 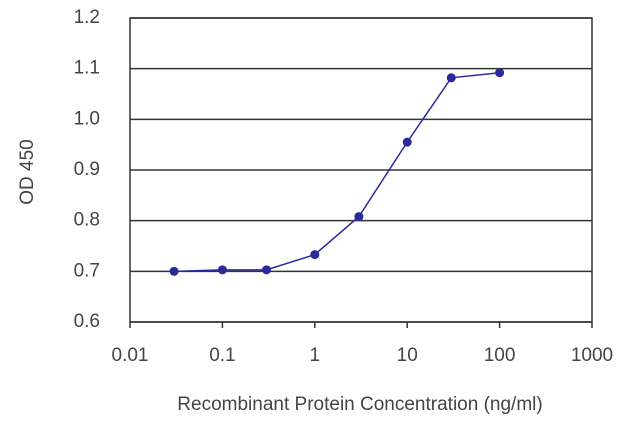 What do you see at coordinates (592, 355) in the screenshot?
I see `x-tick-label: 1000` at bounding box center [592, 355].